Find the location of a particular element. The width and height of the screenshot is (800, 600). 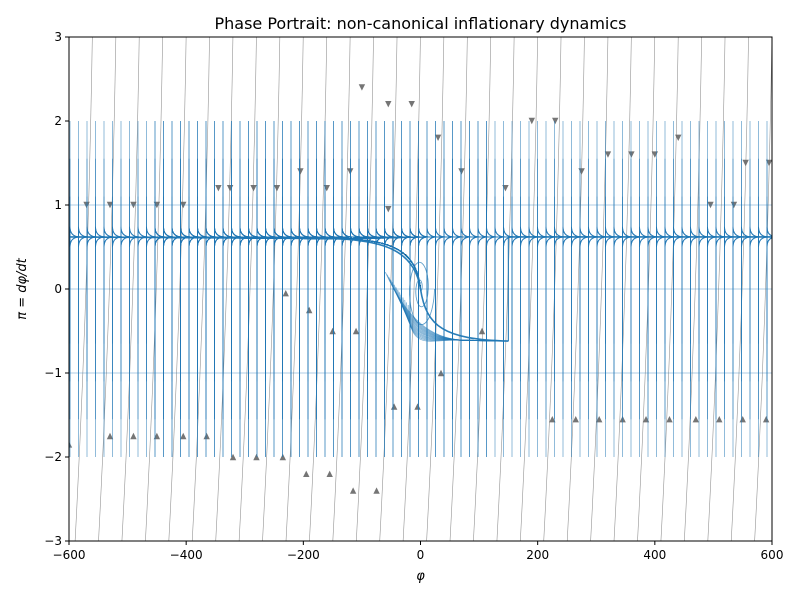

x-tick-label: −200 is located at coordinates (303, 555).